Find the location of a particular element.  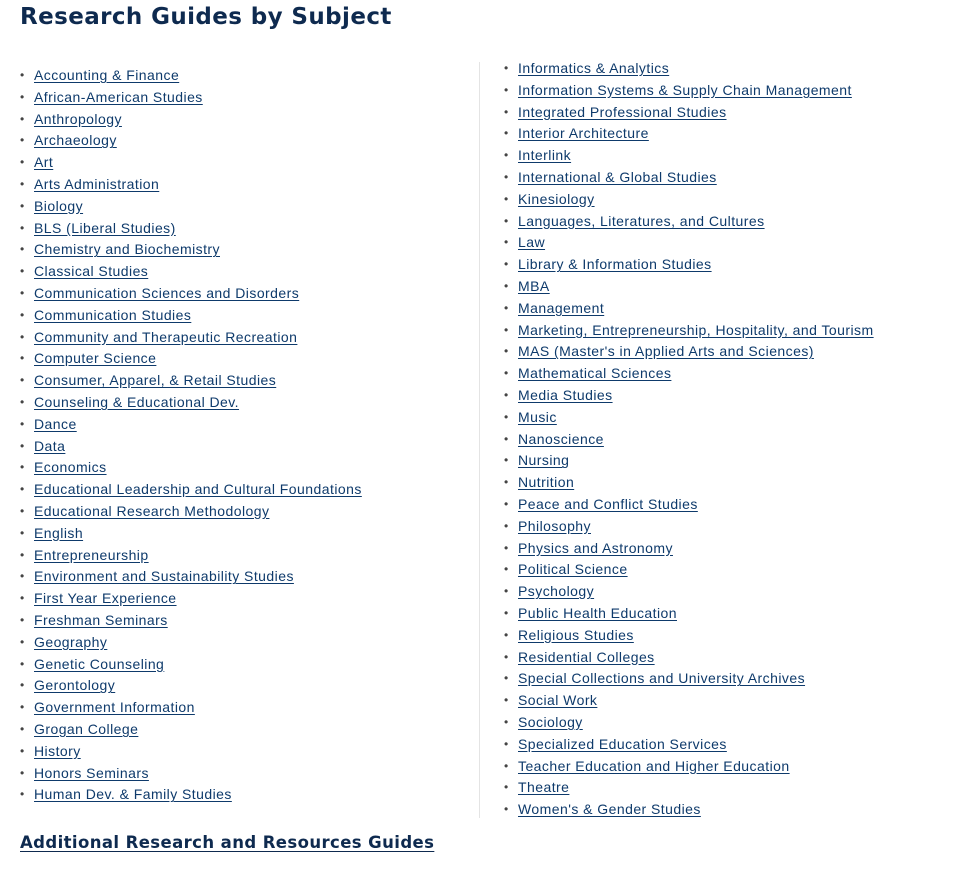

list-item: • Government Information is located at coordinates (240, 708).